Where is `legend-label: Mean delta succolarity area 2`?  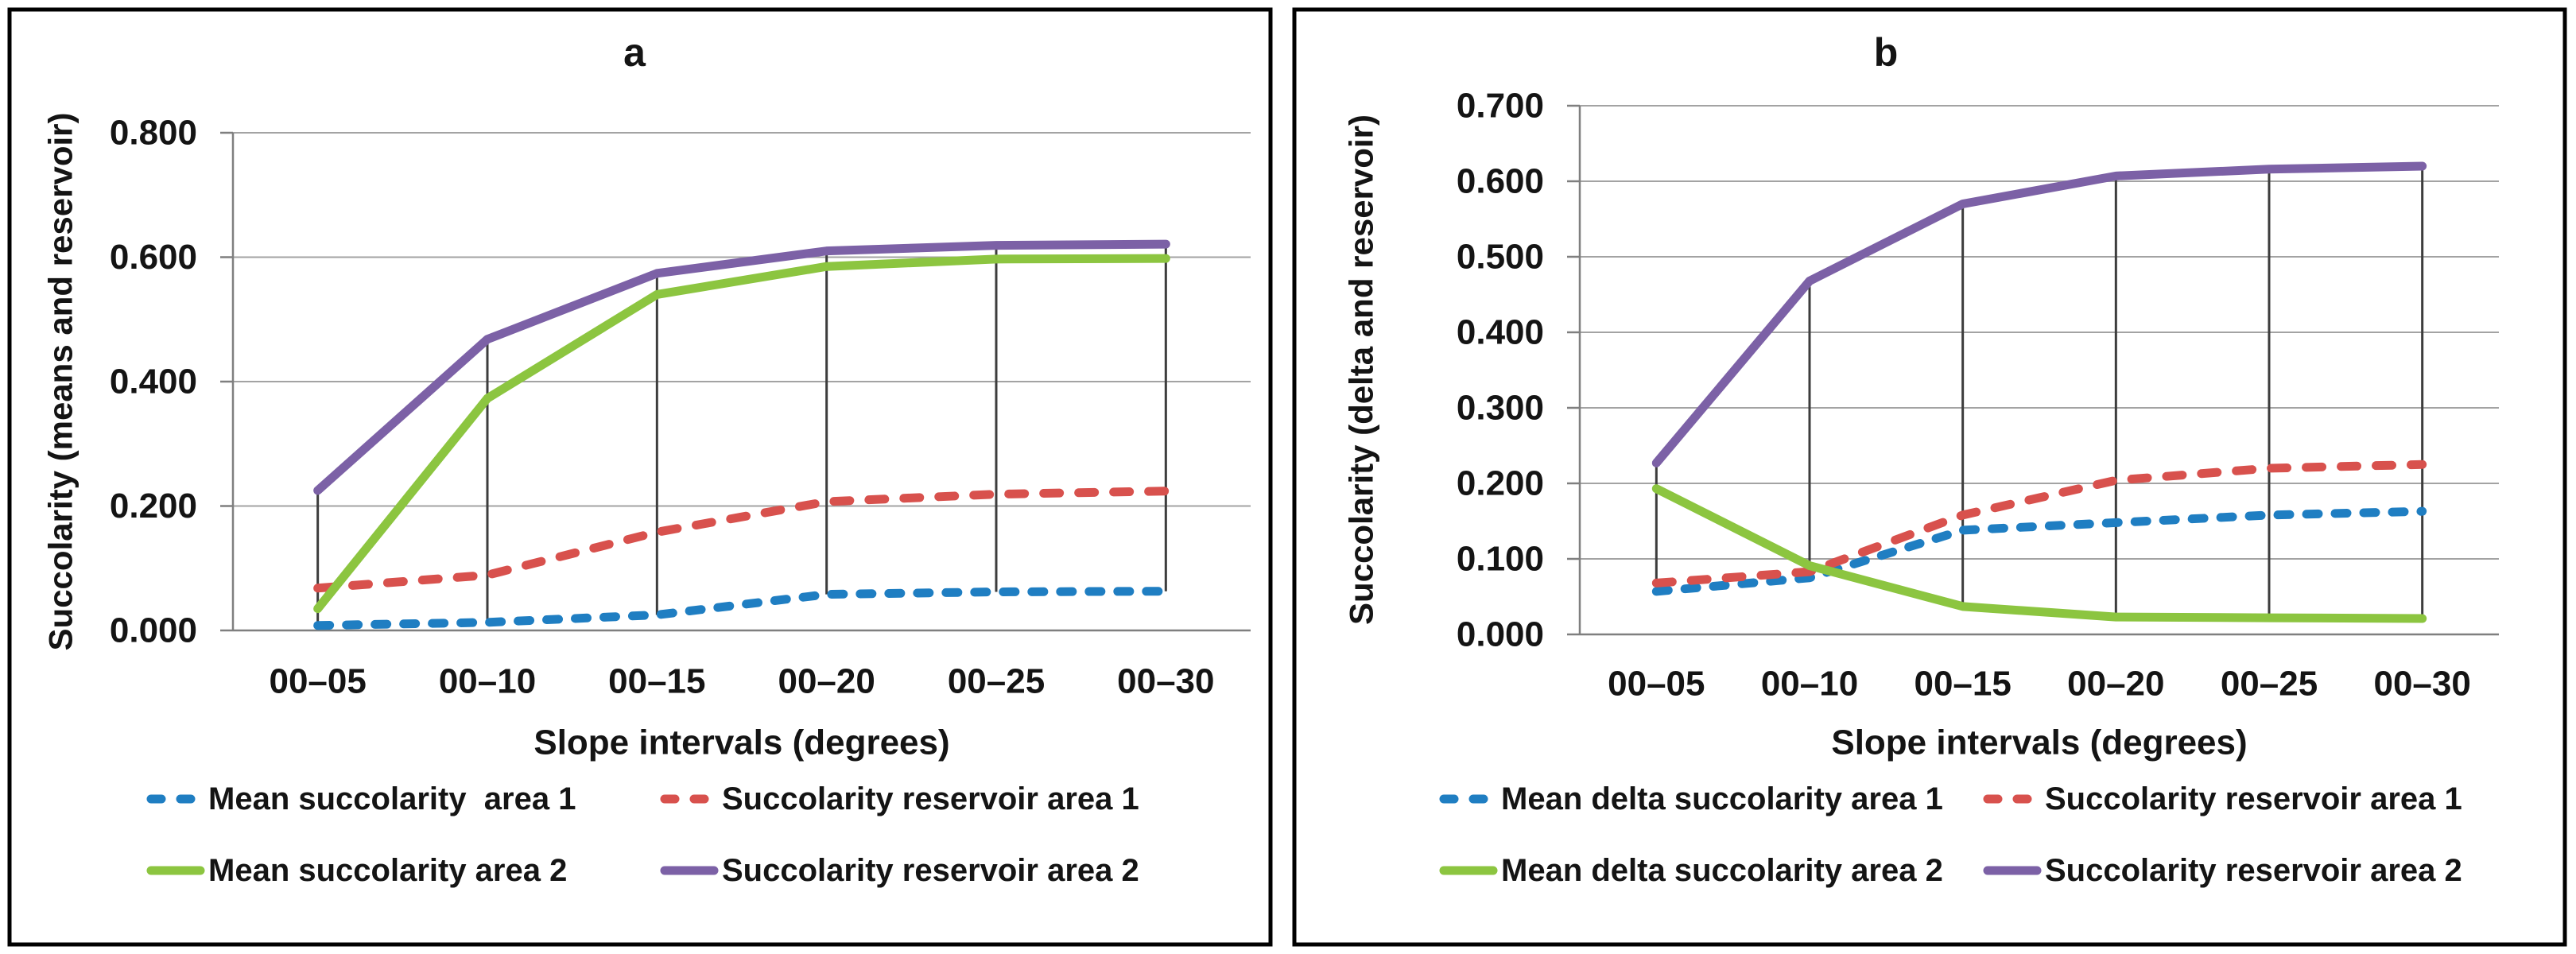
legend-label: Mean delta succolarity area 2 is located at coordinates (1722, 870).